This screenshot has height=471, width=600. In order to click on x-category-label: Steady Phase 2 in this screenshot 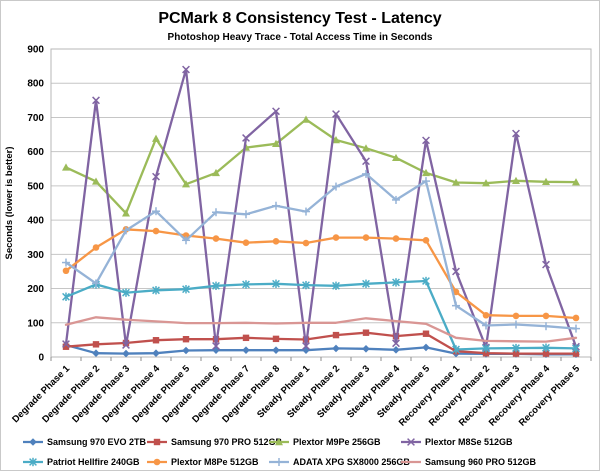, I will do `click(313, 391)`.